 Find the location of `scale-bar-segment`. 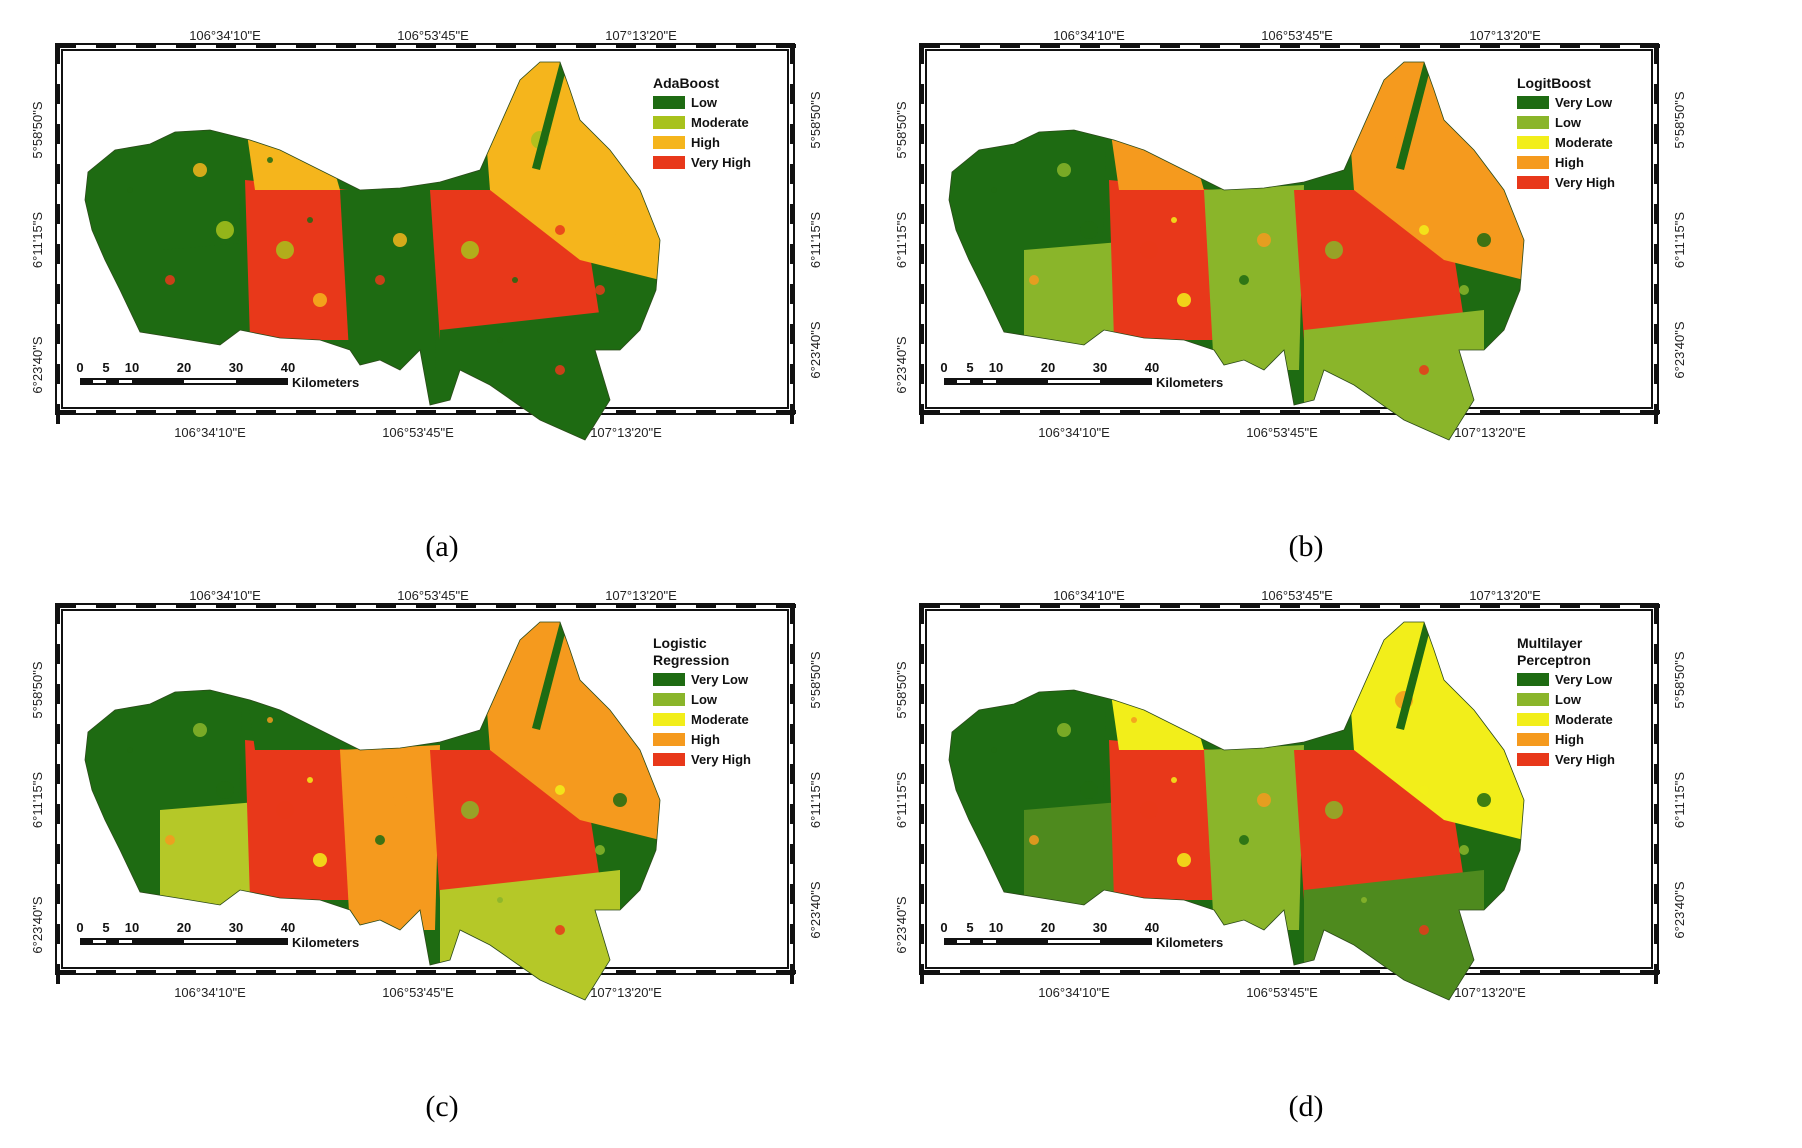

scale-bar-segment is located at coordinates (963, 941).